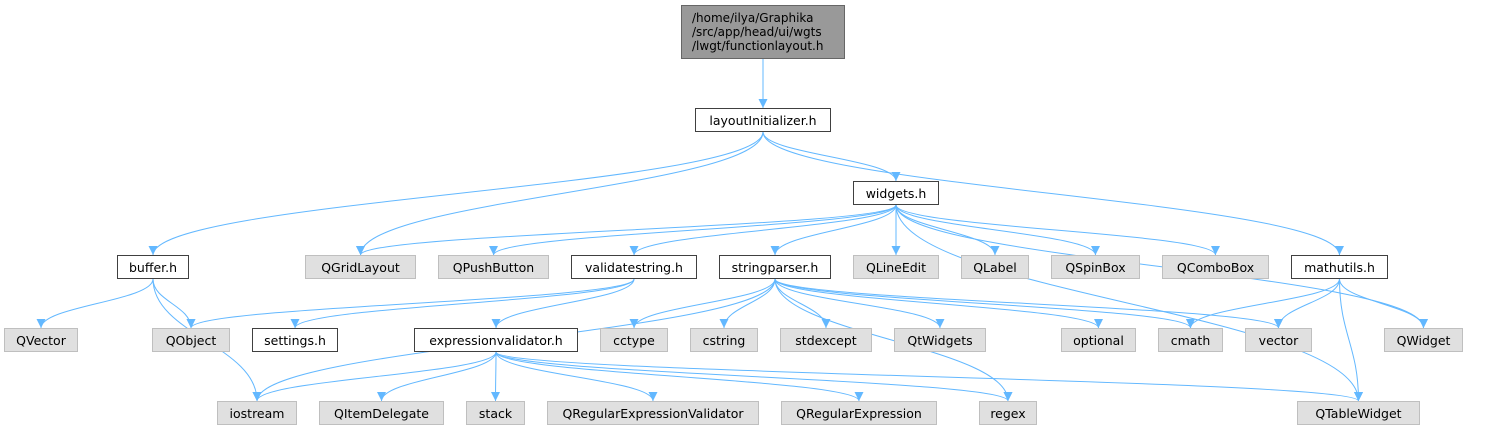 This screenshot has height=432, width=1491. Describe the element at coordinates (763, 230) in the screenshot. I see `edge-widgets-to-validatestring` at that location.